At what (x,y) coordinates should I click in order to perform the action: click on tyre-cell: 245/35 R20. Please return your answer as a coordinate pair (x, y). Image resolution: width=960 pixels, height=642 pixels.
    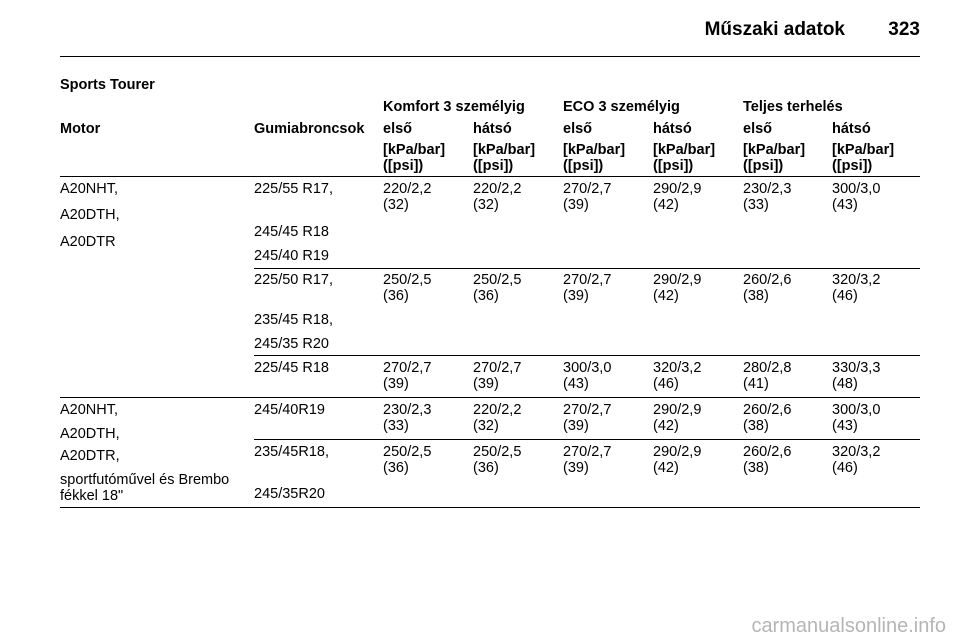
    Looking at the image, I should click on (291, 344).